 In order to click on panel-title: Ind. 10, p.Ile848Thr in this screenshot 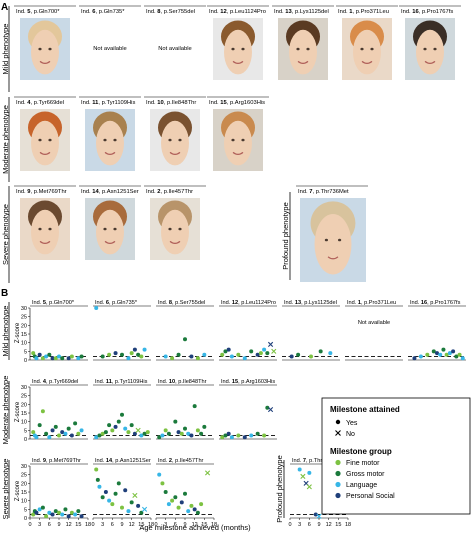, I will do `click(182, 382)`.